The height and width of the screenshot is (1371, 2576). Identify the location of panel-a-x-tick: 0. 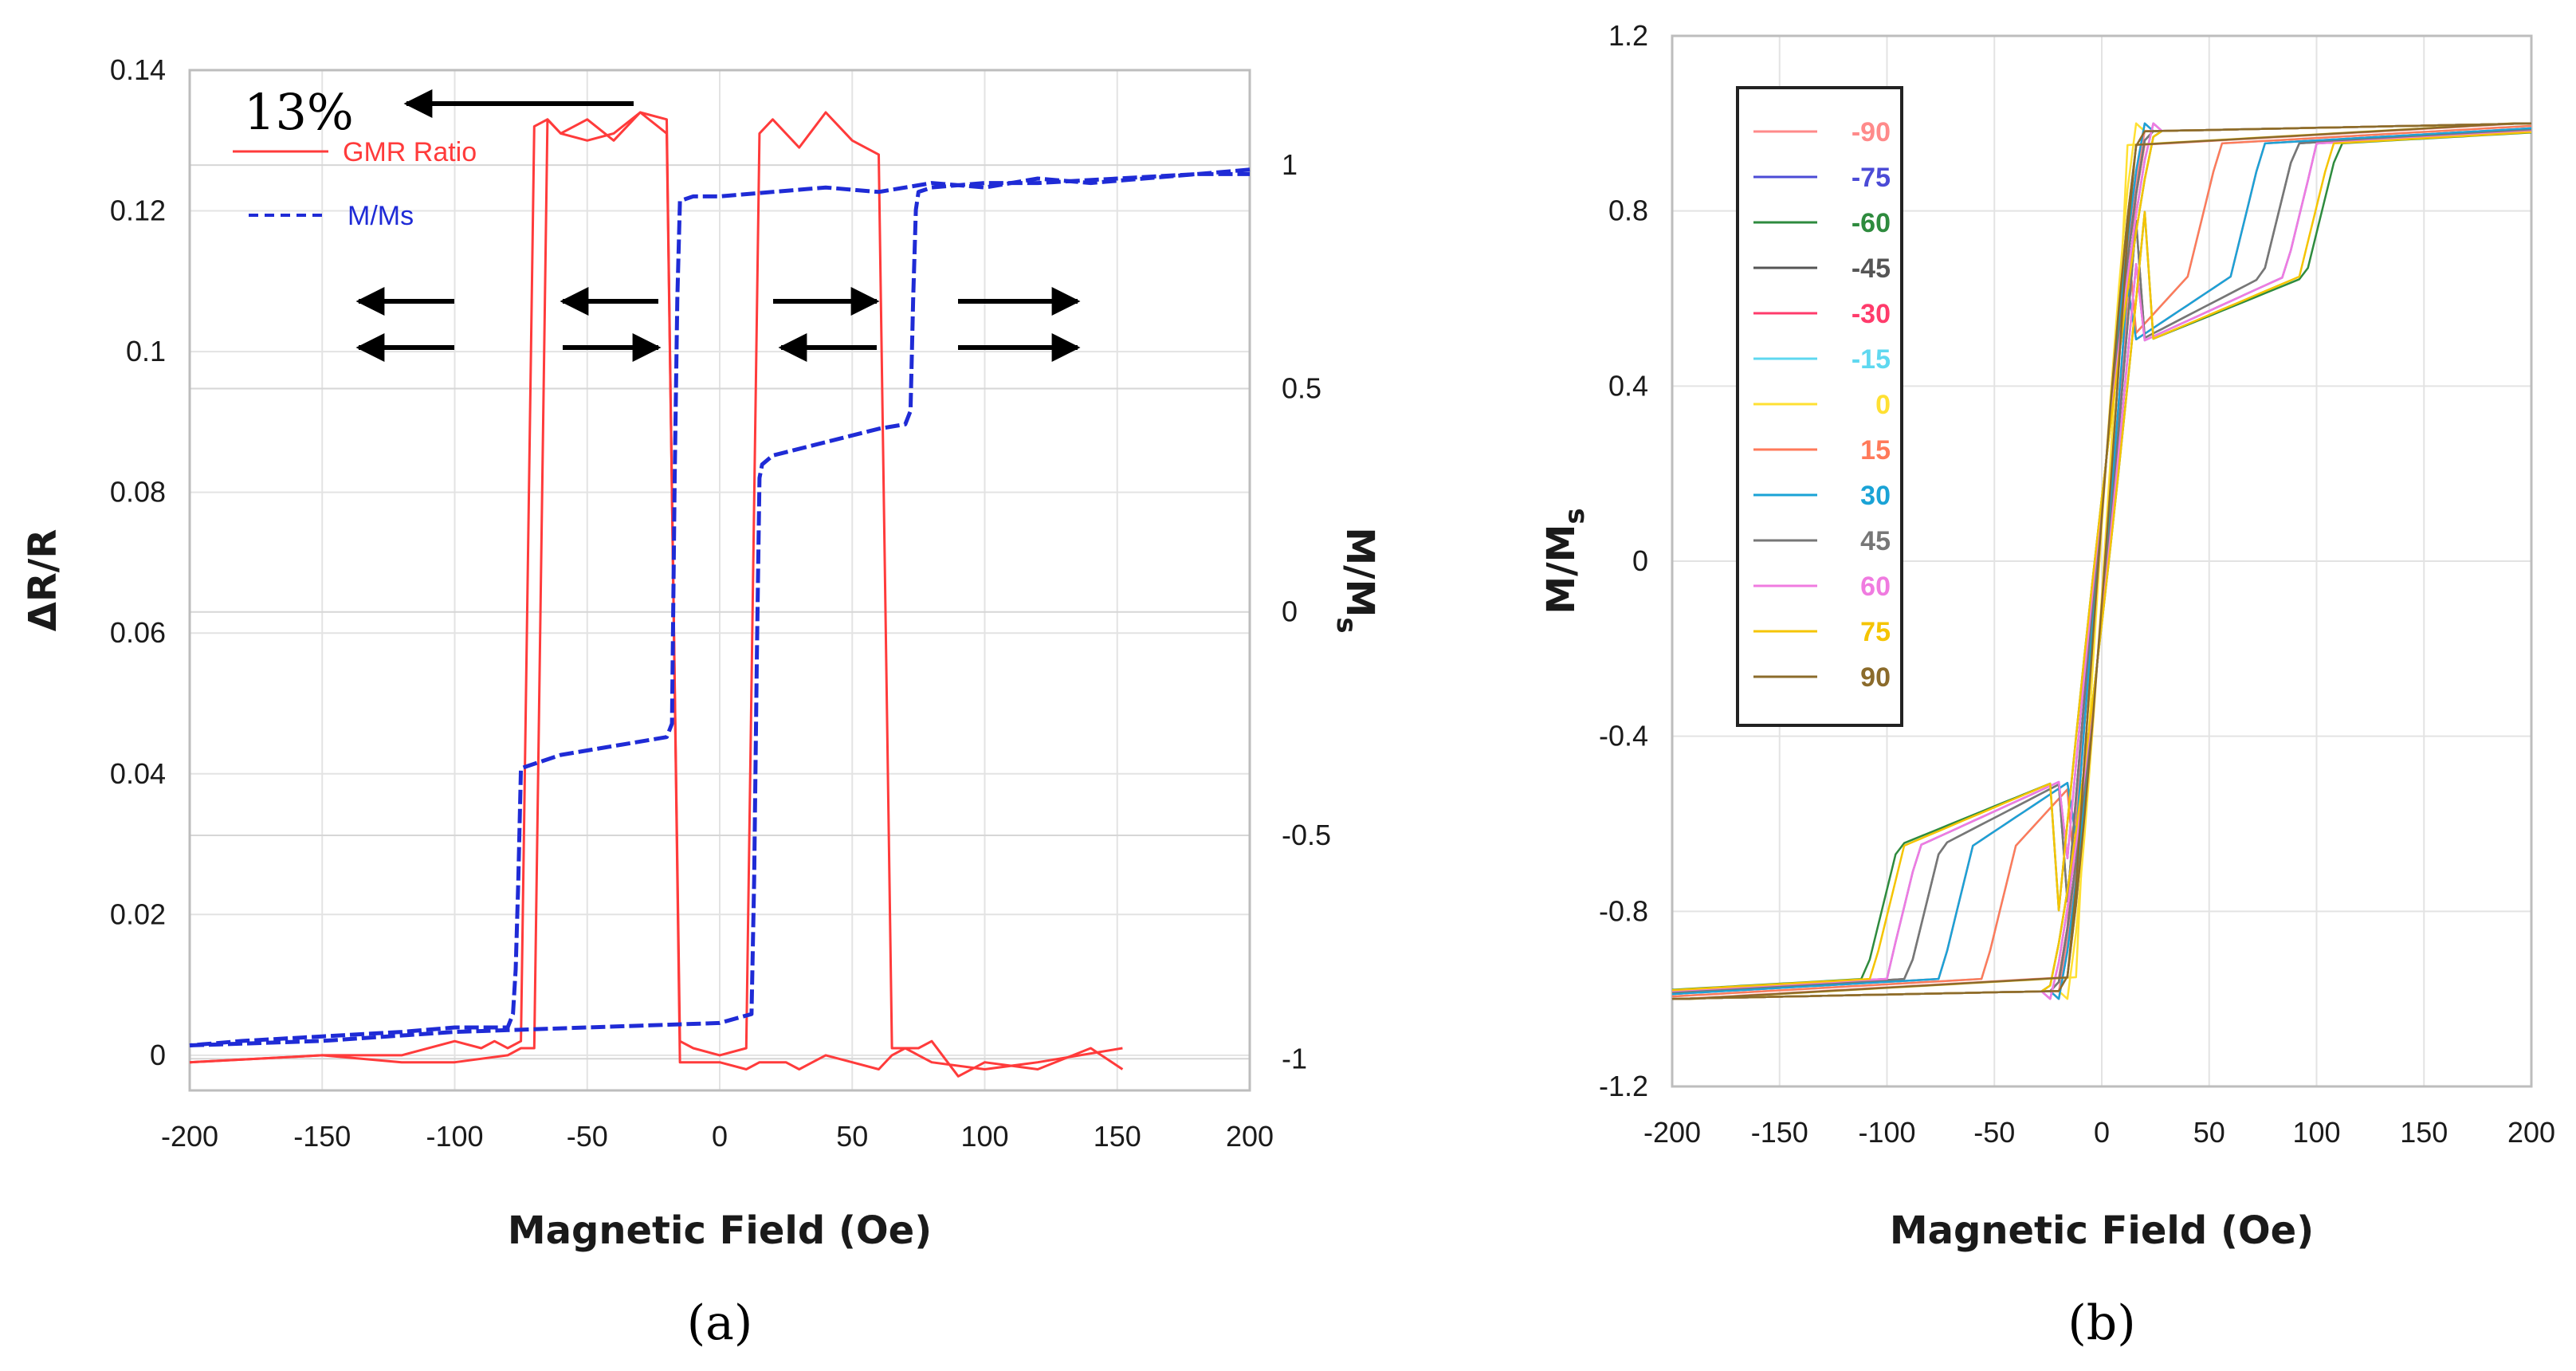
(720, 1136).